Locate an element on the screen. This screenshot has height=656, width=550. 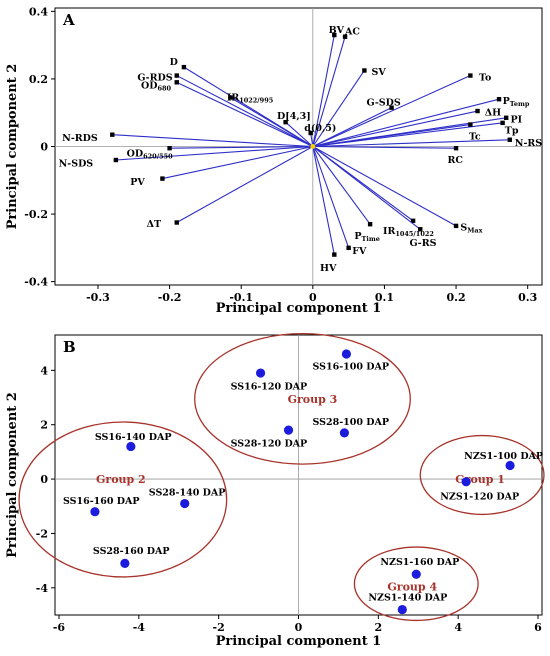
loading-vector-label: SMax is located at coordinates (471, 229).